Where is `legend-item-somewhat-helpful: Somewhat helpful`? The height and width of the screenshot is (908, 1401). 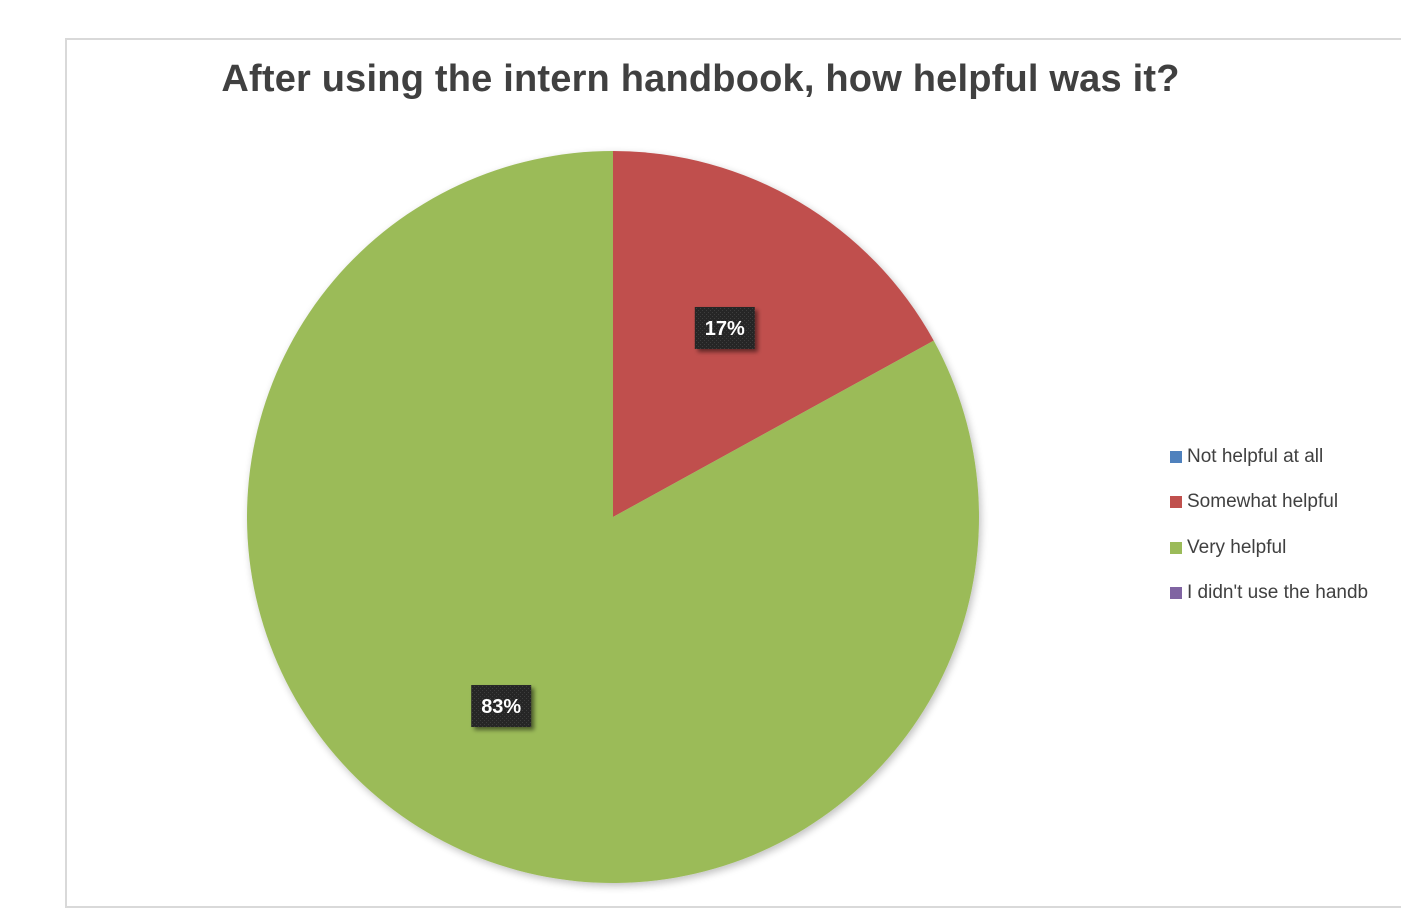 legend-item-somewhat-helpful: Somewhat helpful is located at coordinates (1285, 503).